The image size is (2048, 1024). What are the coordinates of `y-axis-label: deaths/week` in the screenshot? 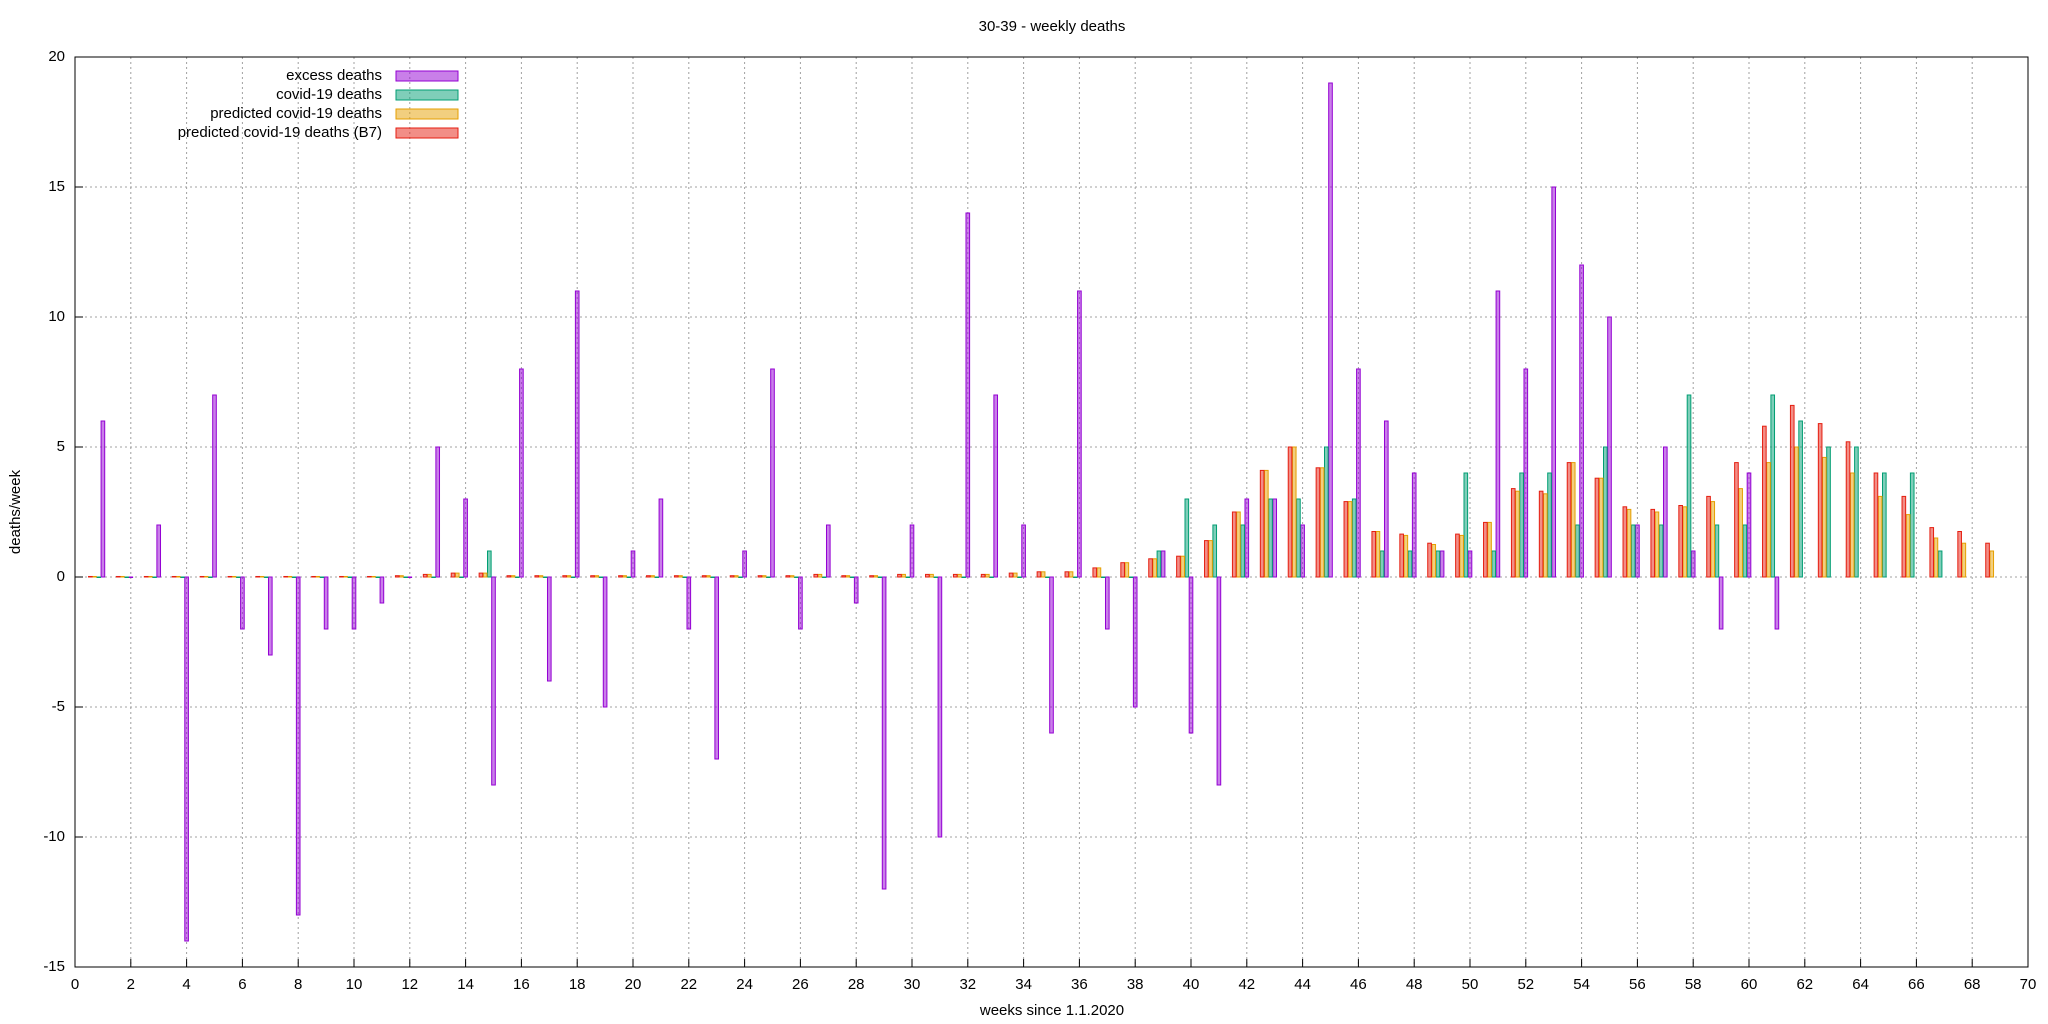 It's located at (15, 511).